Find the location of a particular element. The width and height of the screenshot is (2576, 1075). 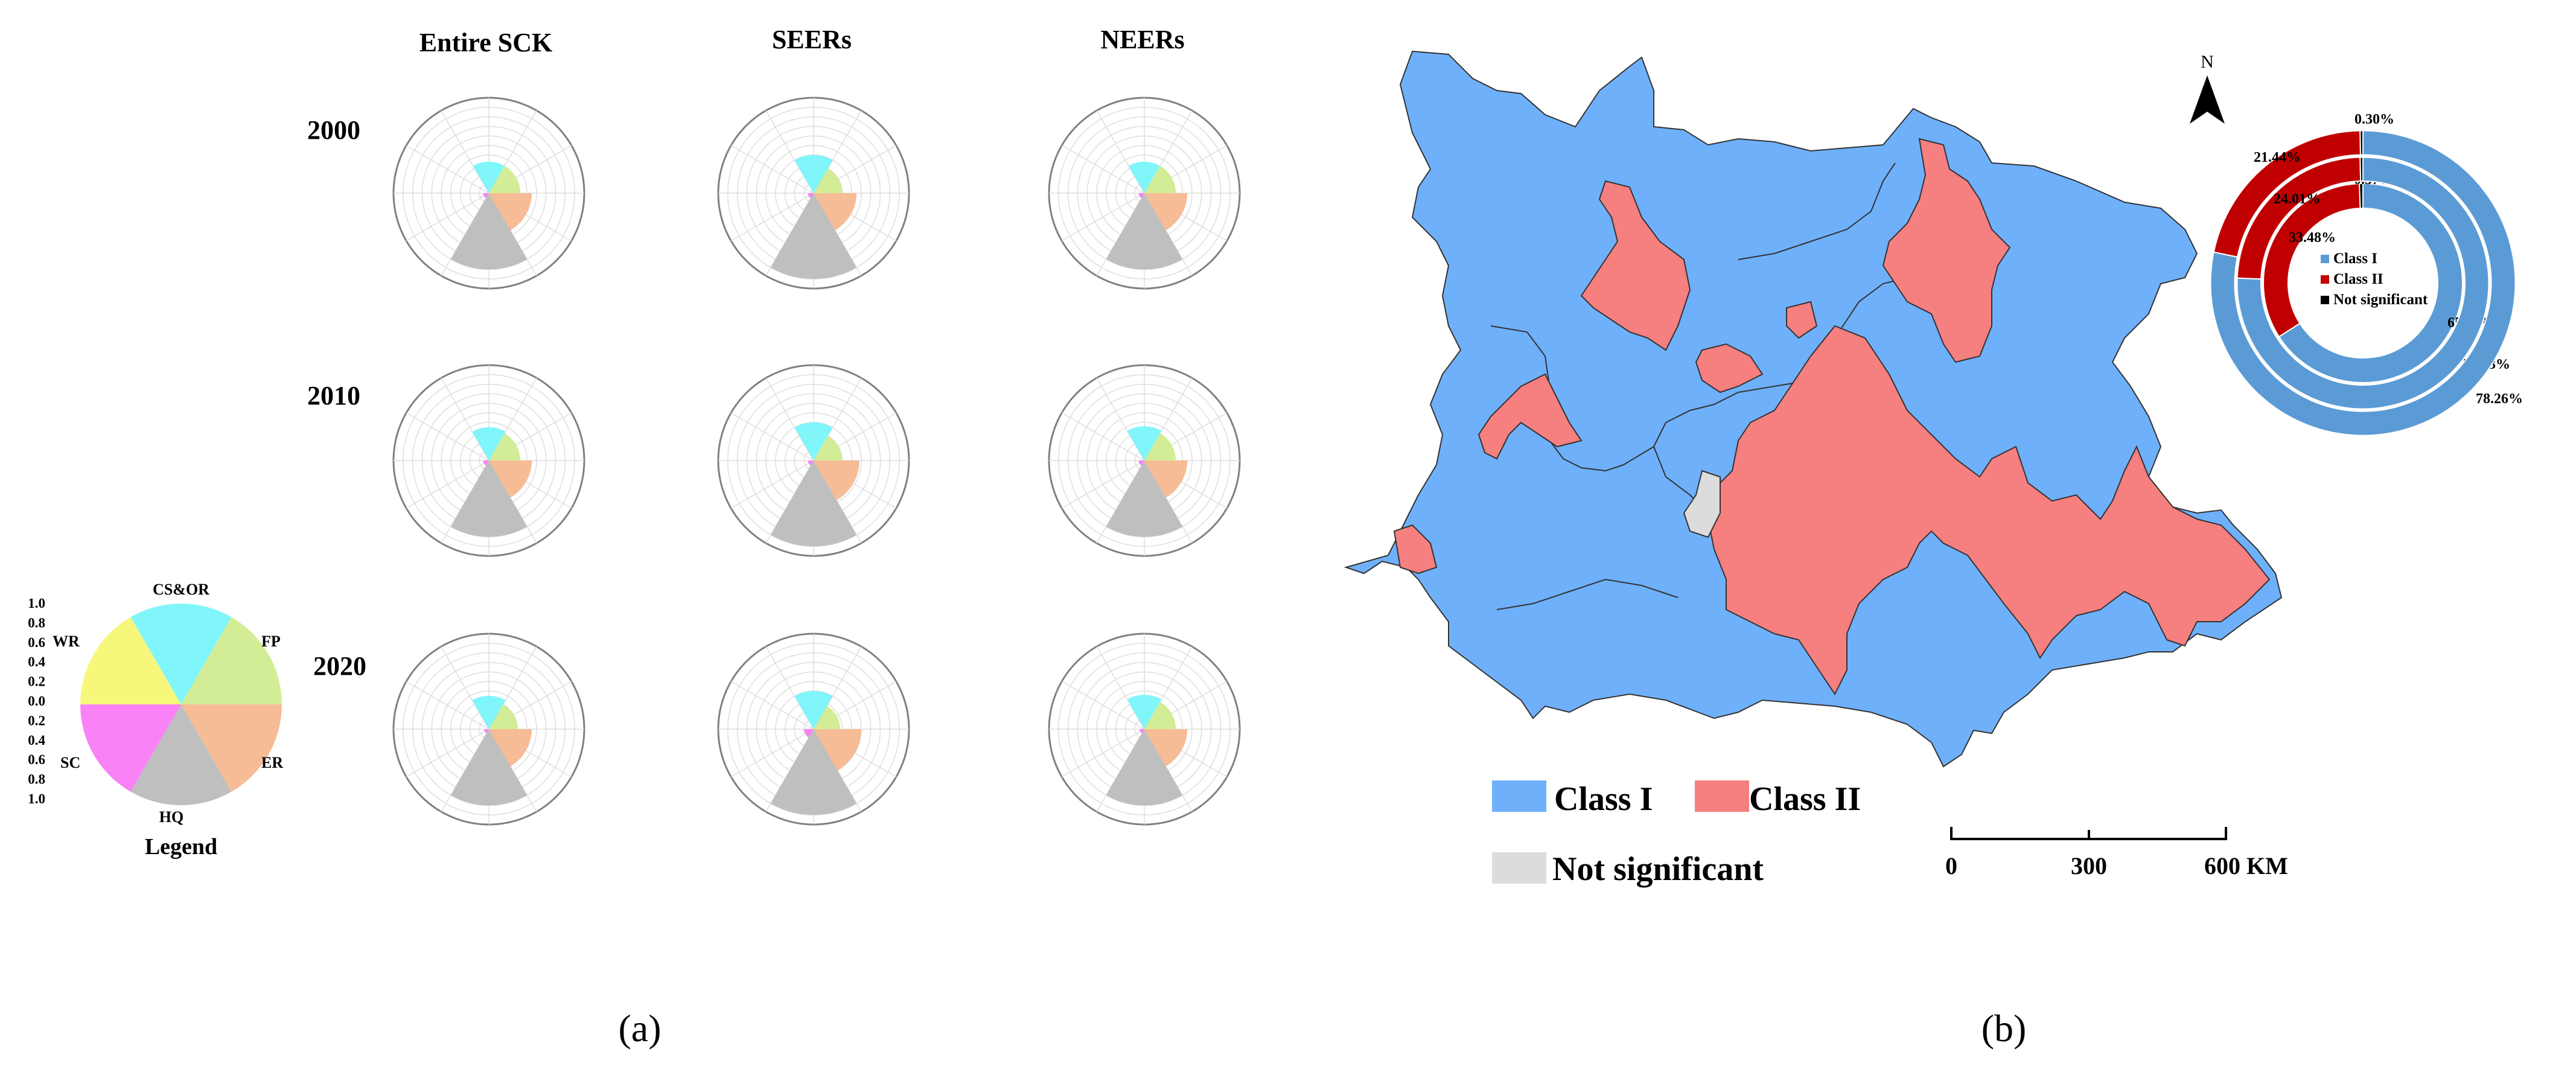

scale-label-600-km: 600 KM is located at coordinates (2246, 865).